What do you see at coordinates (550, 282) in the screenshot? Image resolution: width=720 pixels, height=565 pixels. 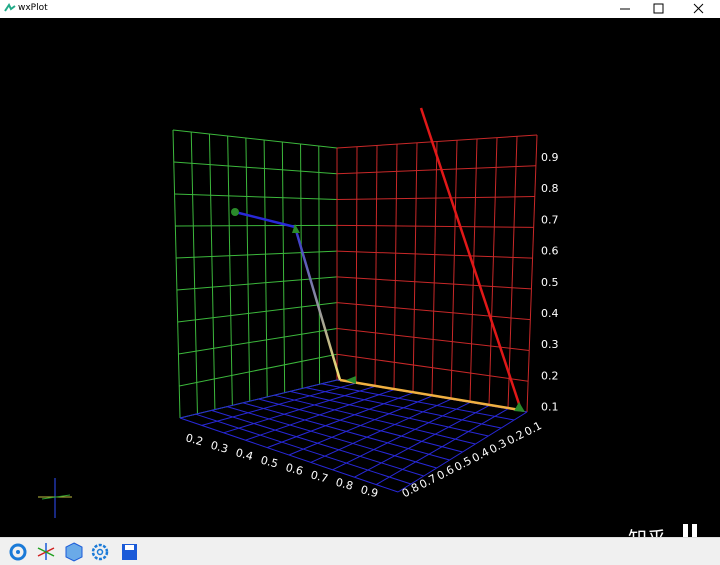 I see `z-tick-label: 0.5` at bounding box center [550, 282].